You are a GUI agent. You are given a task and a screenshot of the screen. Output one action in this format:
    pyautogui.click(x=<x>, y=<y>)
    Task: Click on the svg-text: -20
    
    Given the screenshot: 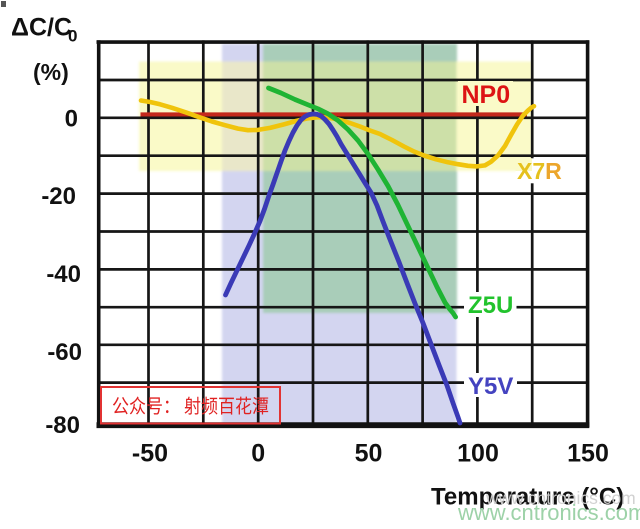 What is the action you would take?
    pyautogui.click(x=58, y=196)
    